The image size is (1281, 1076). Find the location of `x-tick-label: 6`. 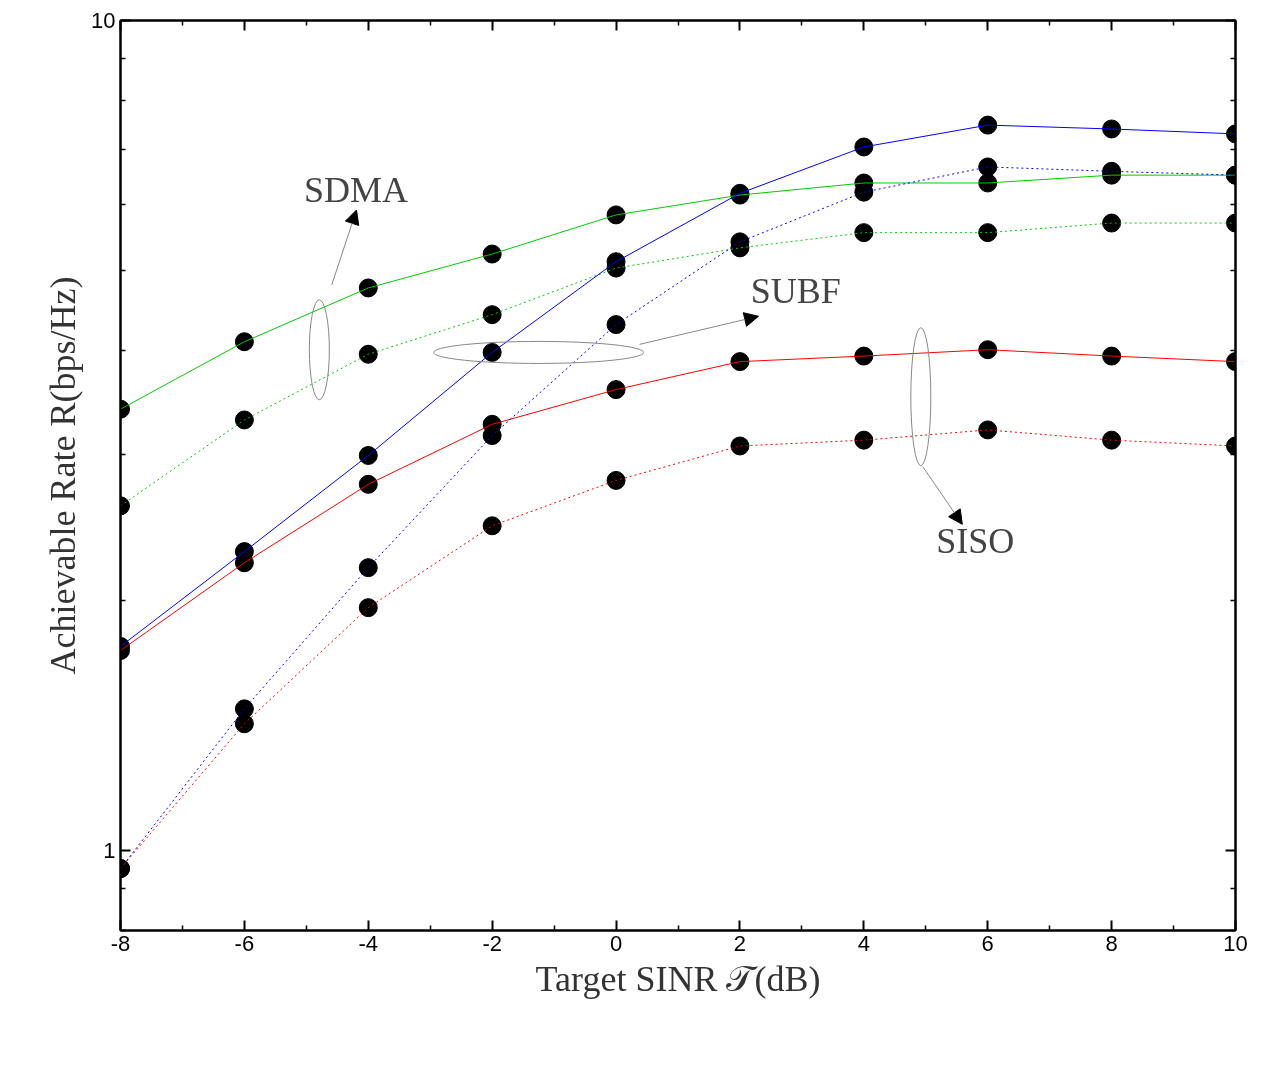

x-tick-label: 6 is located at coordinates (987, 943).